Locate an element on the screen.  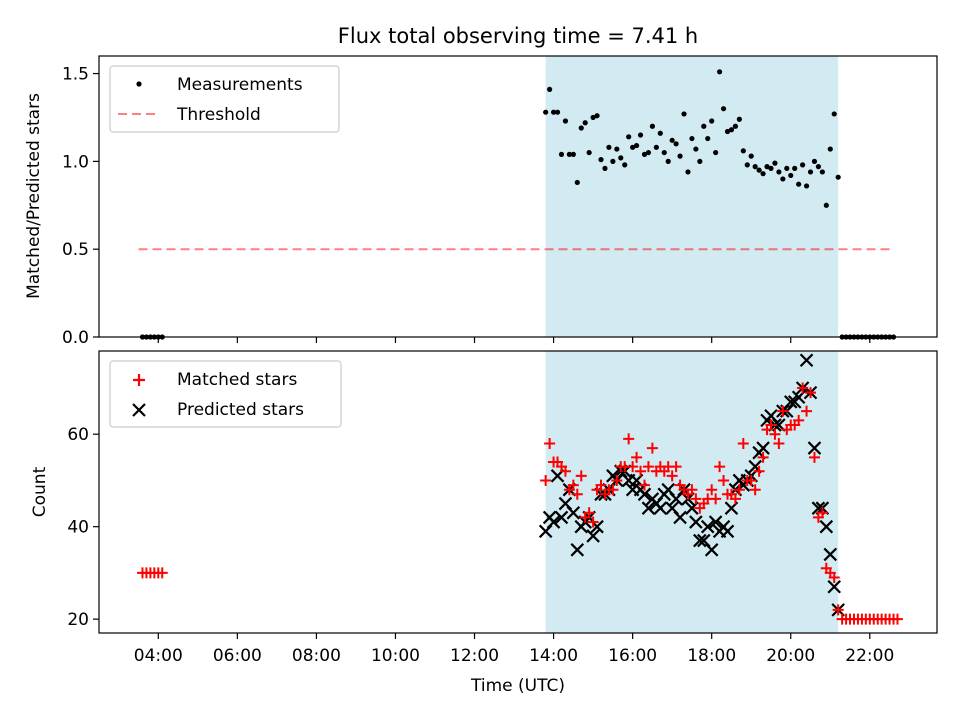
top-legend: Measurements Threshold is located at coordinates (224, 99).